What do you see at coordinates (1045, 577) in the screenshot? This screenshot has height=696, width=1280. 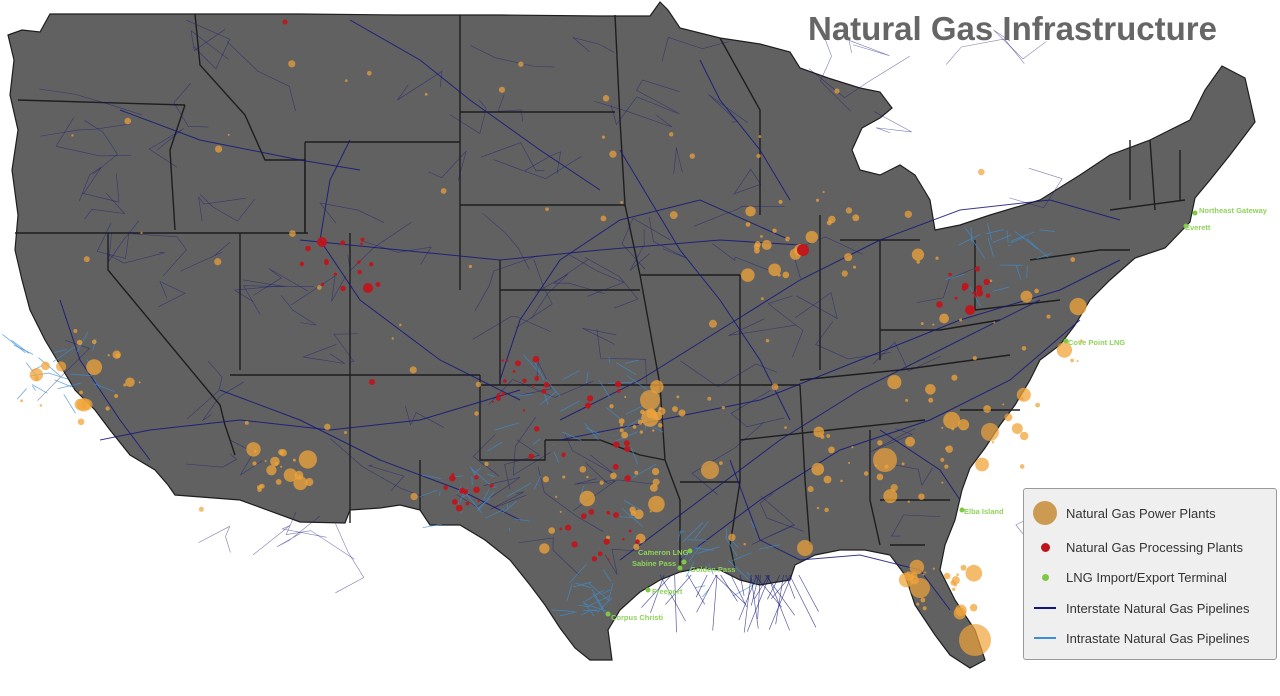 I see `lng-terminal-swatch` at bounding box center [1045, 577].